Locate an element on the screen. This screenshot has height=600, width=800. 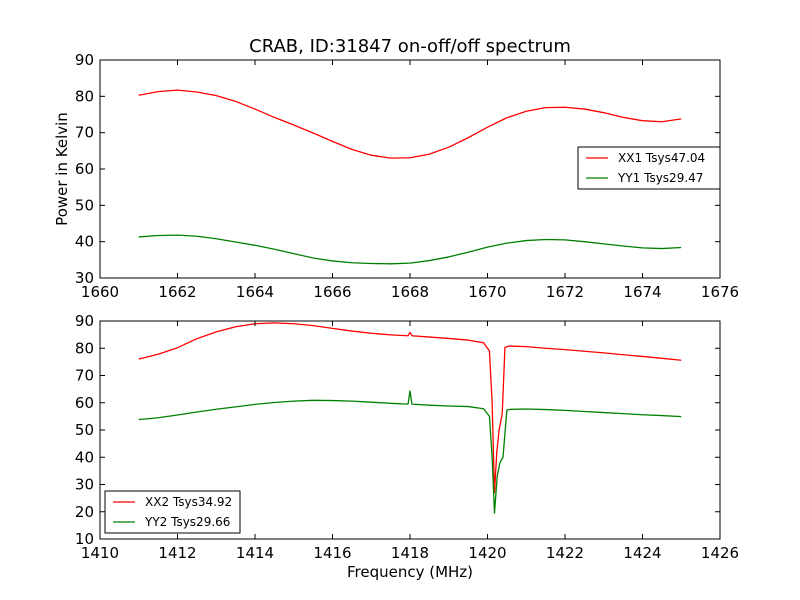
x-tick-label-p0-5: 1670 is located at coordinates (487, 292).